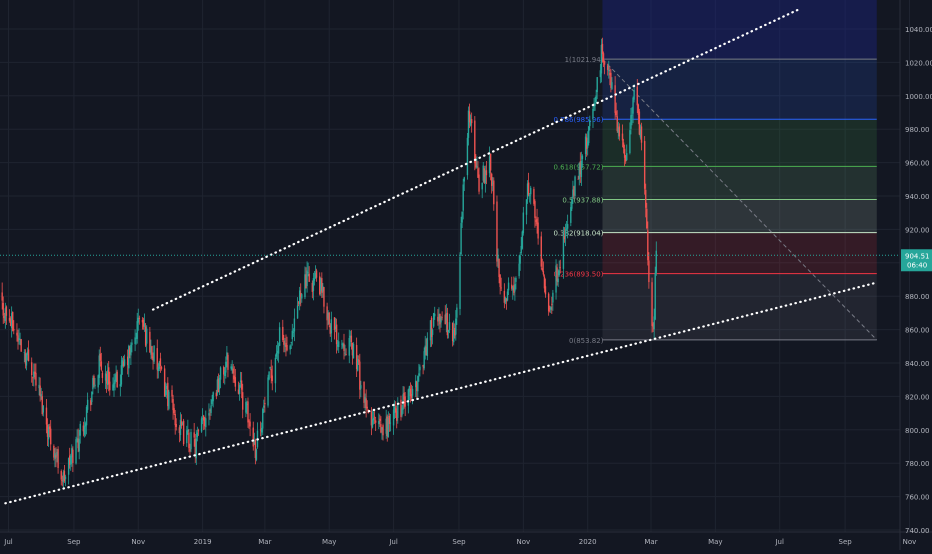  I want to click on time-tick-label: 2019, so click(203, 542).